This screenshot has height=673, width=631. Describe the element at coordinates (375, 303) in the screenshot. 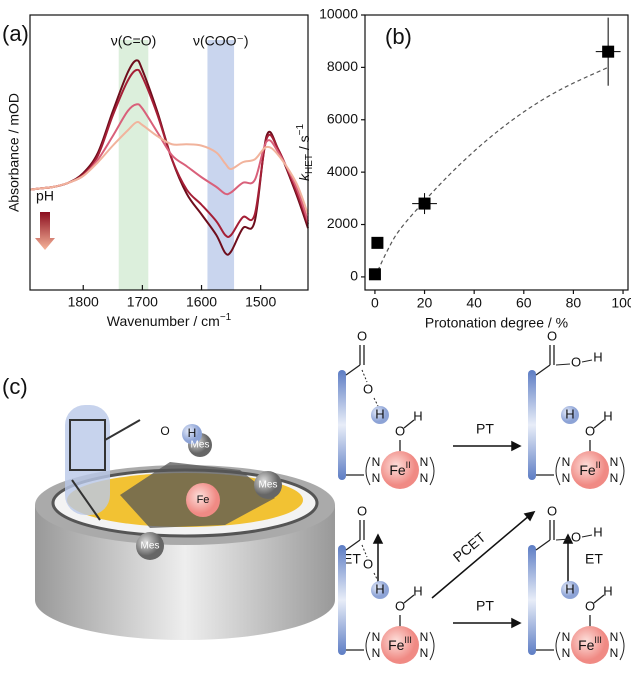

I see `x-tick-label: 0` at that location.